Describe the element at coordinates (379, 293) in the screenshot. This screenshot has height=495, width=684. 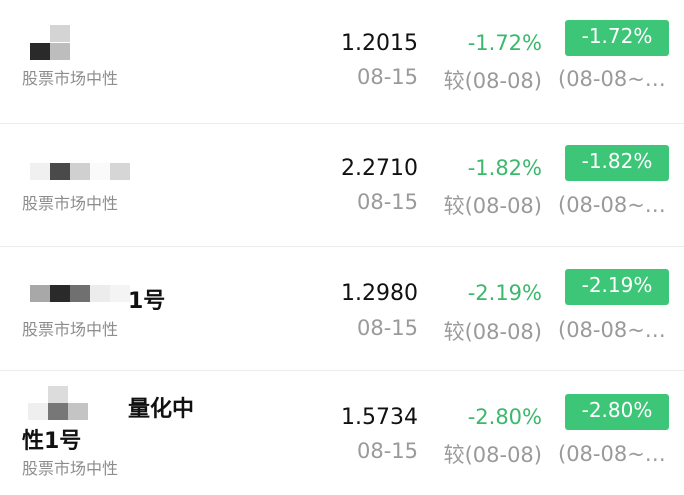
I see `fund-value: 1.2980` at that location.